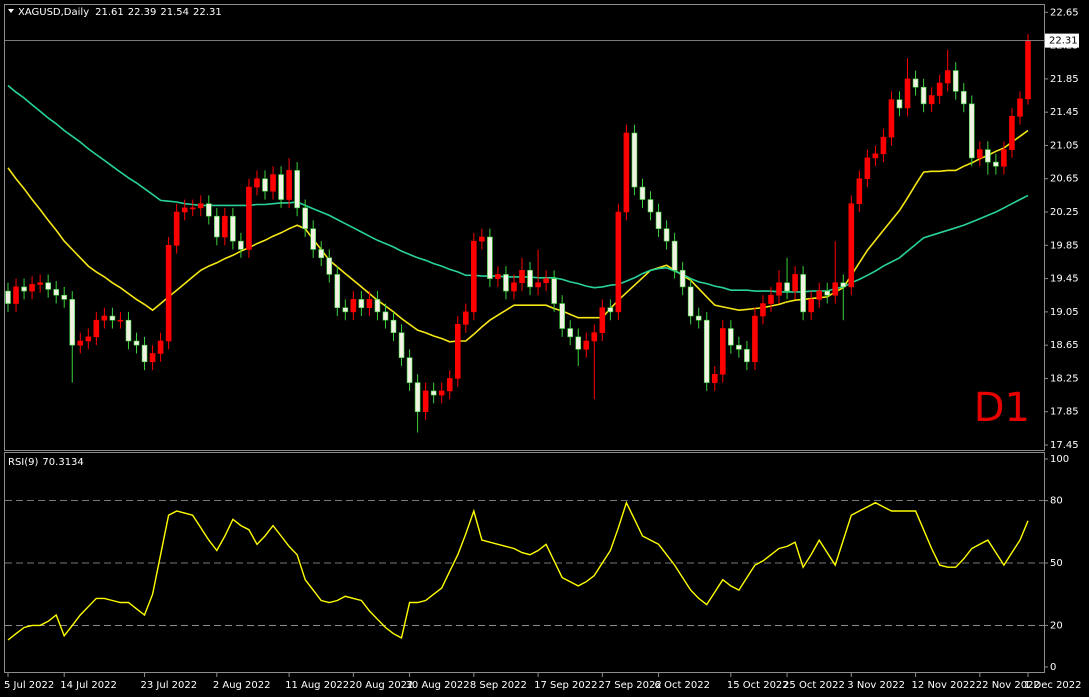  I want to click on last-low: 21.54, so click(174, 12).